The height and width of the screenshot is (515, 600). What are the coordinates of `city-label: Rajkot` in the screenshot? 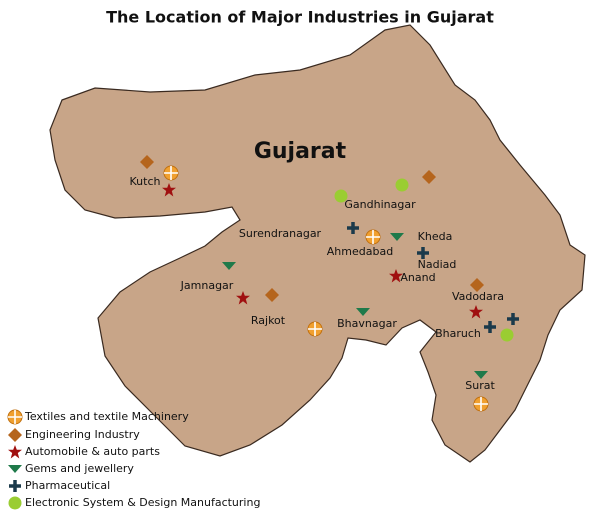 It's located at (268, 320).